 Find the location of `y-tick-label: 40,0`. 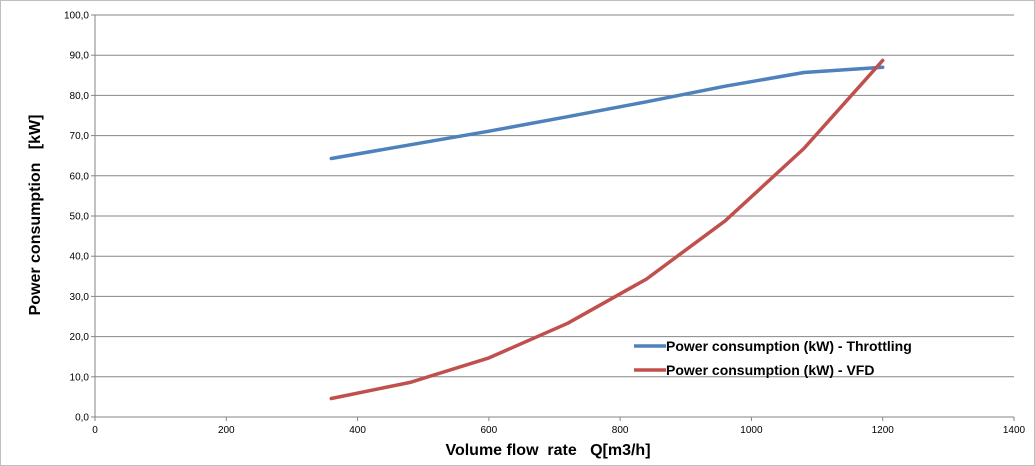

y-tick-label: 40,0 is located at coordinates (80, 257).